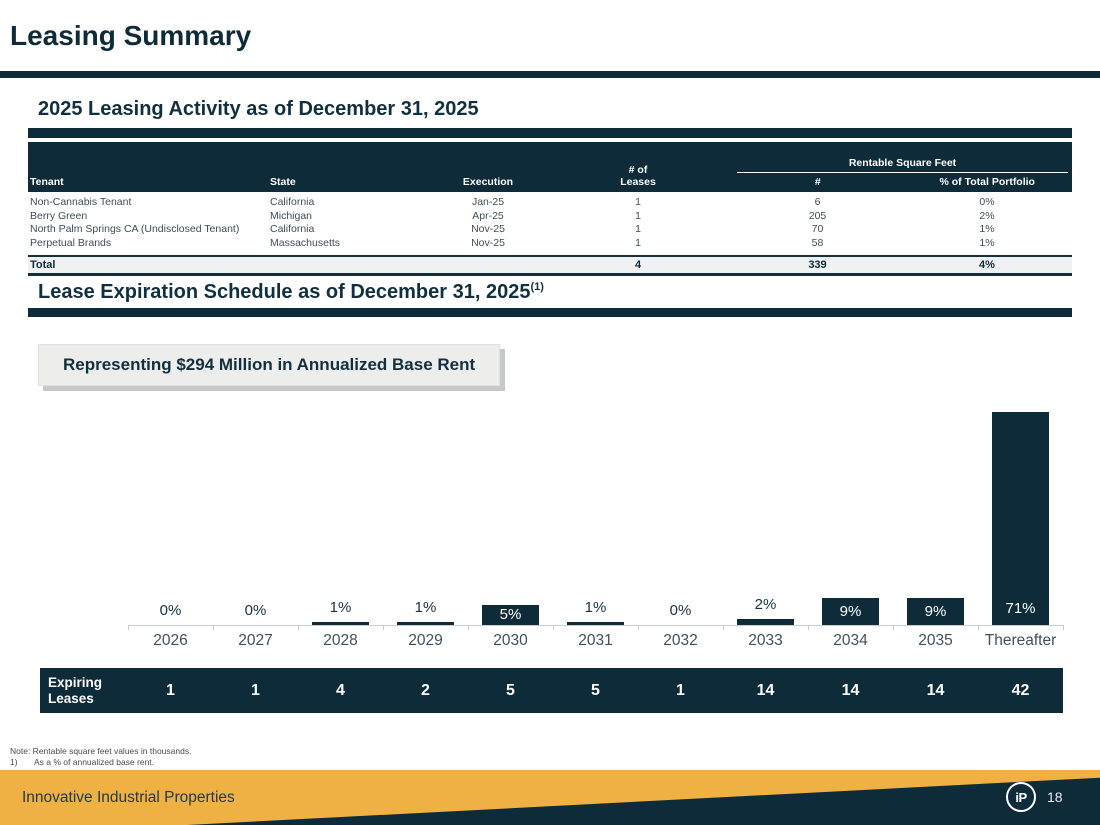 This screenshot has height=825, width=1100. I want to click on col-header-leases-line2: Leases, so click(638, 182).